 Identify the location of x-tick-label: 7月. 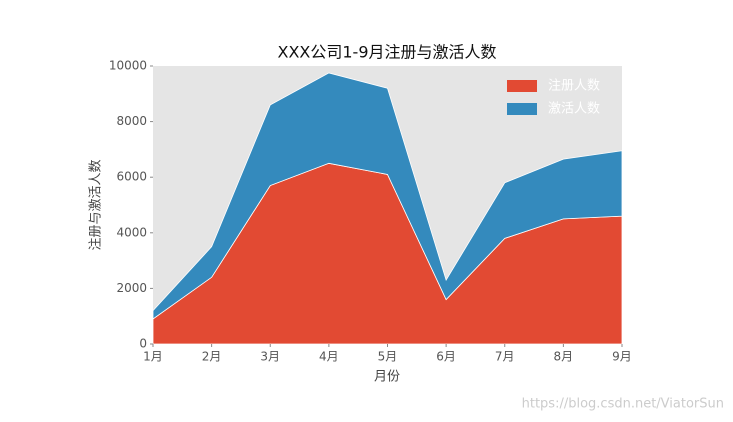
(505, 357).